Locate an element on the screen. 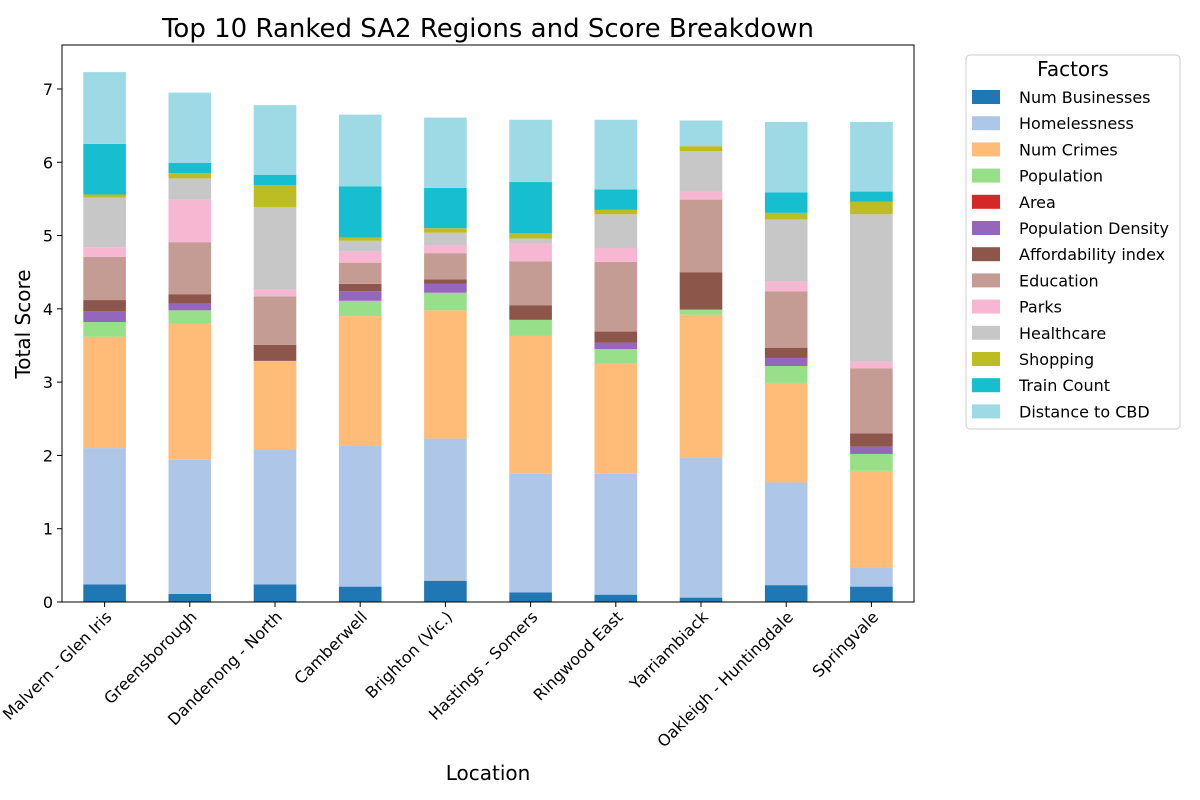  legend-label: Affordability index is located at coordinates (1092, 254).